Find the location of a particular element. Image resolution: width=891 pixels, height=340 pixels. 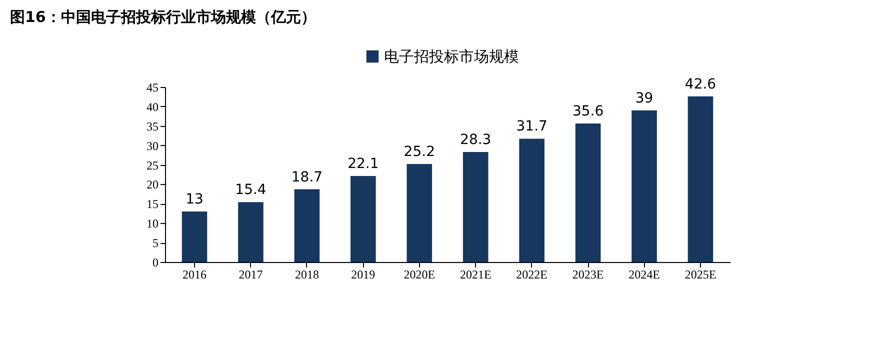

data-label: 18.7 is located at coordinates (307, 177).